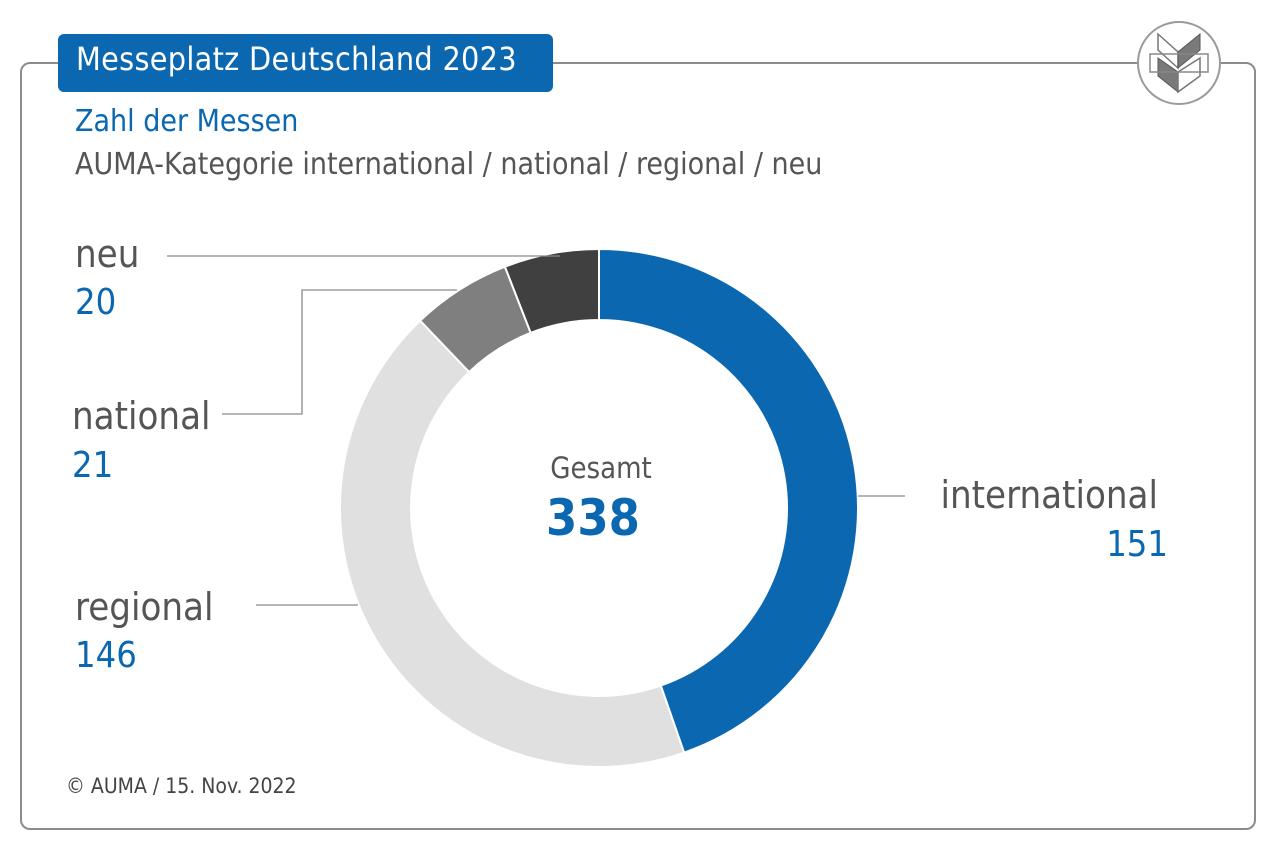 The height and width of the screenshot is (853, 1280). Describe the element at coordinates (181, 786) in the screenshot. I see `source-note: © AUMA / 15. Nov. 2022` at that location.